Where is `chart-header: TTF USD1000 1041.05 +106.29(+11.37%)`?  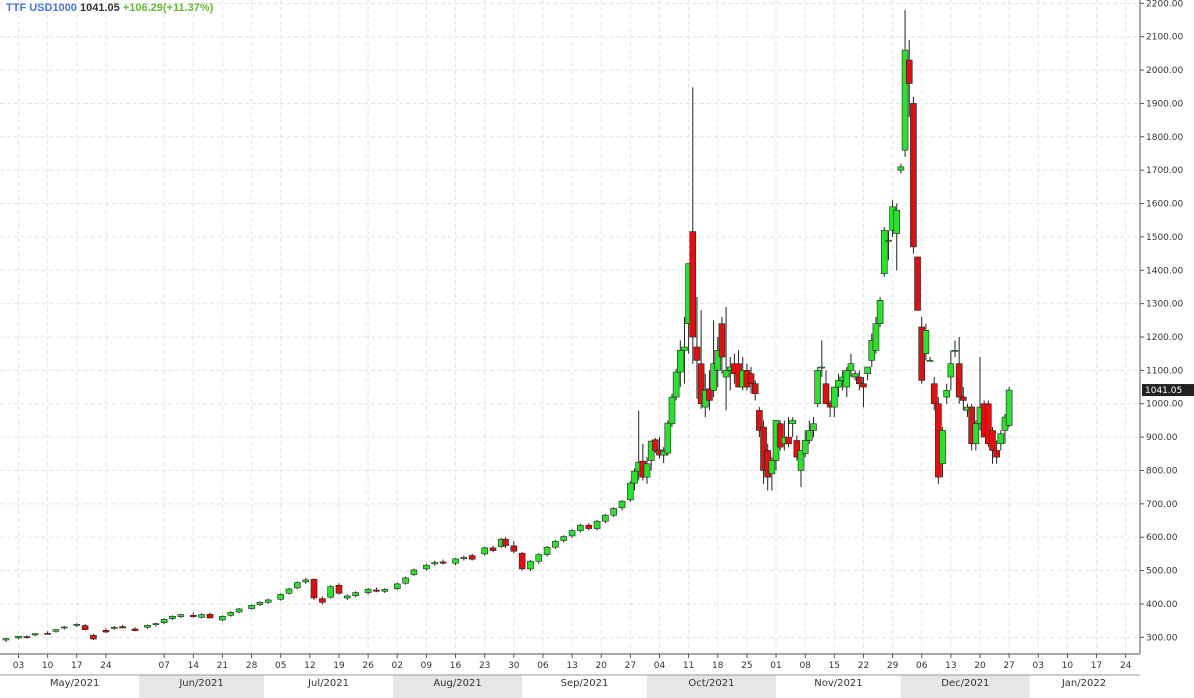
chart-header: TTF USD1000 1041.05 +106.29(+11.37%) is located at coordinates (109, 8).